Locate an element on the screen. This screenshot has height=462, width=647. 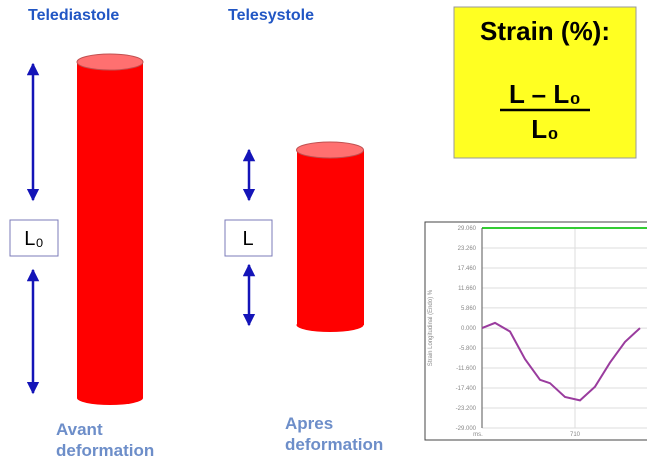
y-tick-label: -23.200 is located at coordinates (466, 409).